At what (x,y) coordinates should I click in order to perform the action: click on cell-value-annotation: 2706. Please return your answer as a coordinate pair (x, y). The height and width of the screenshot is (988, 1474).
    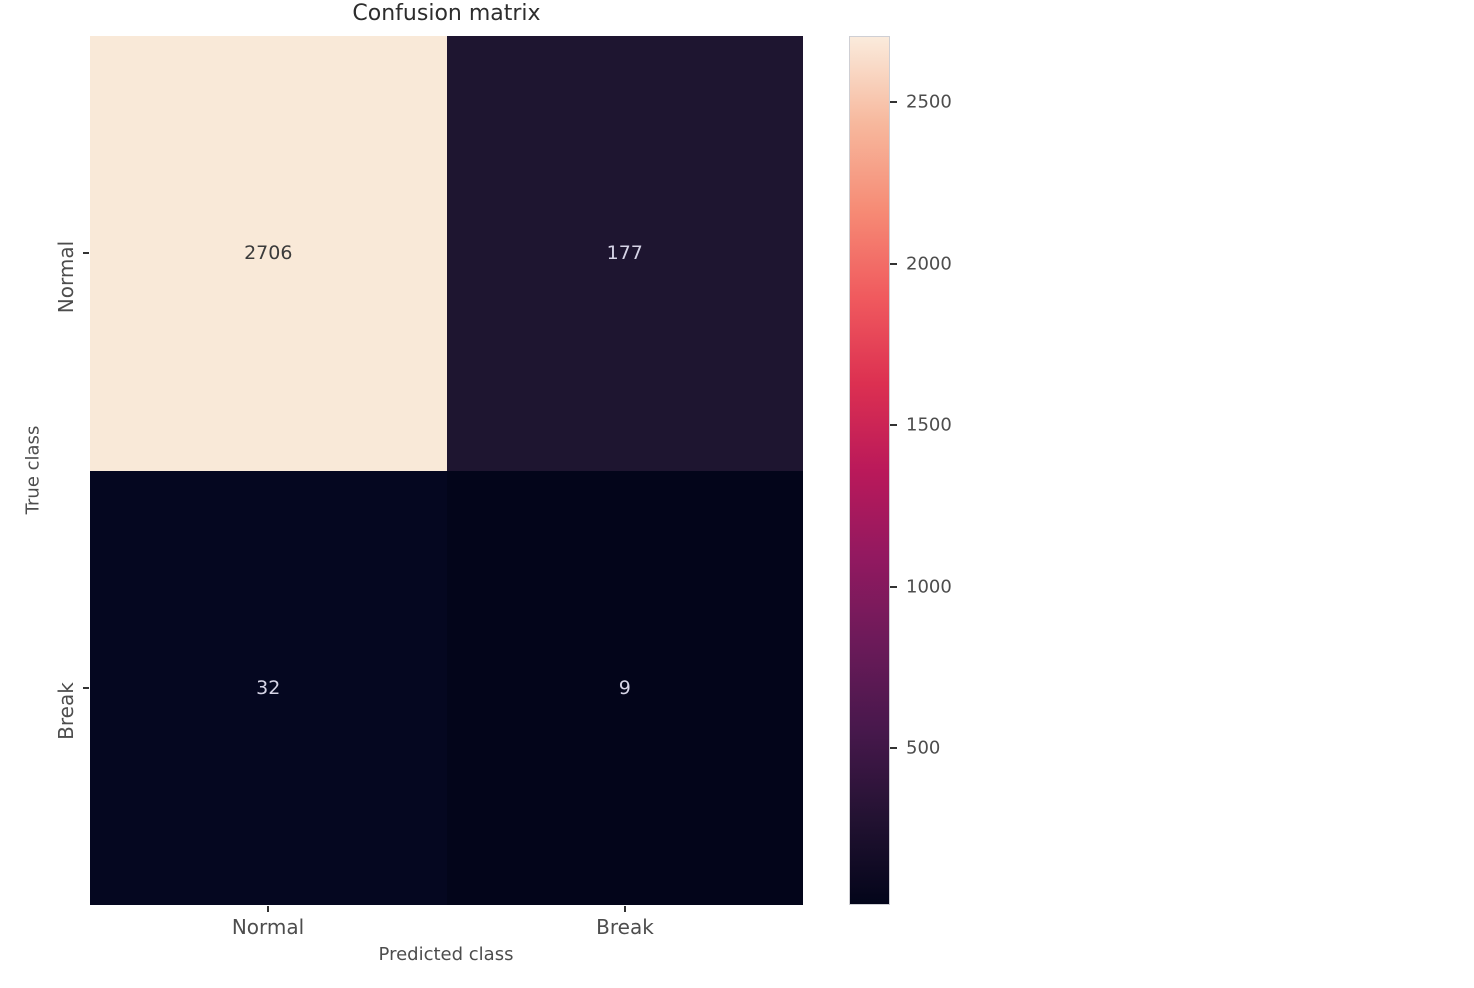
    Looking at the image, I should click on (268, 253).